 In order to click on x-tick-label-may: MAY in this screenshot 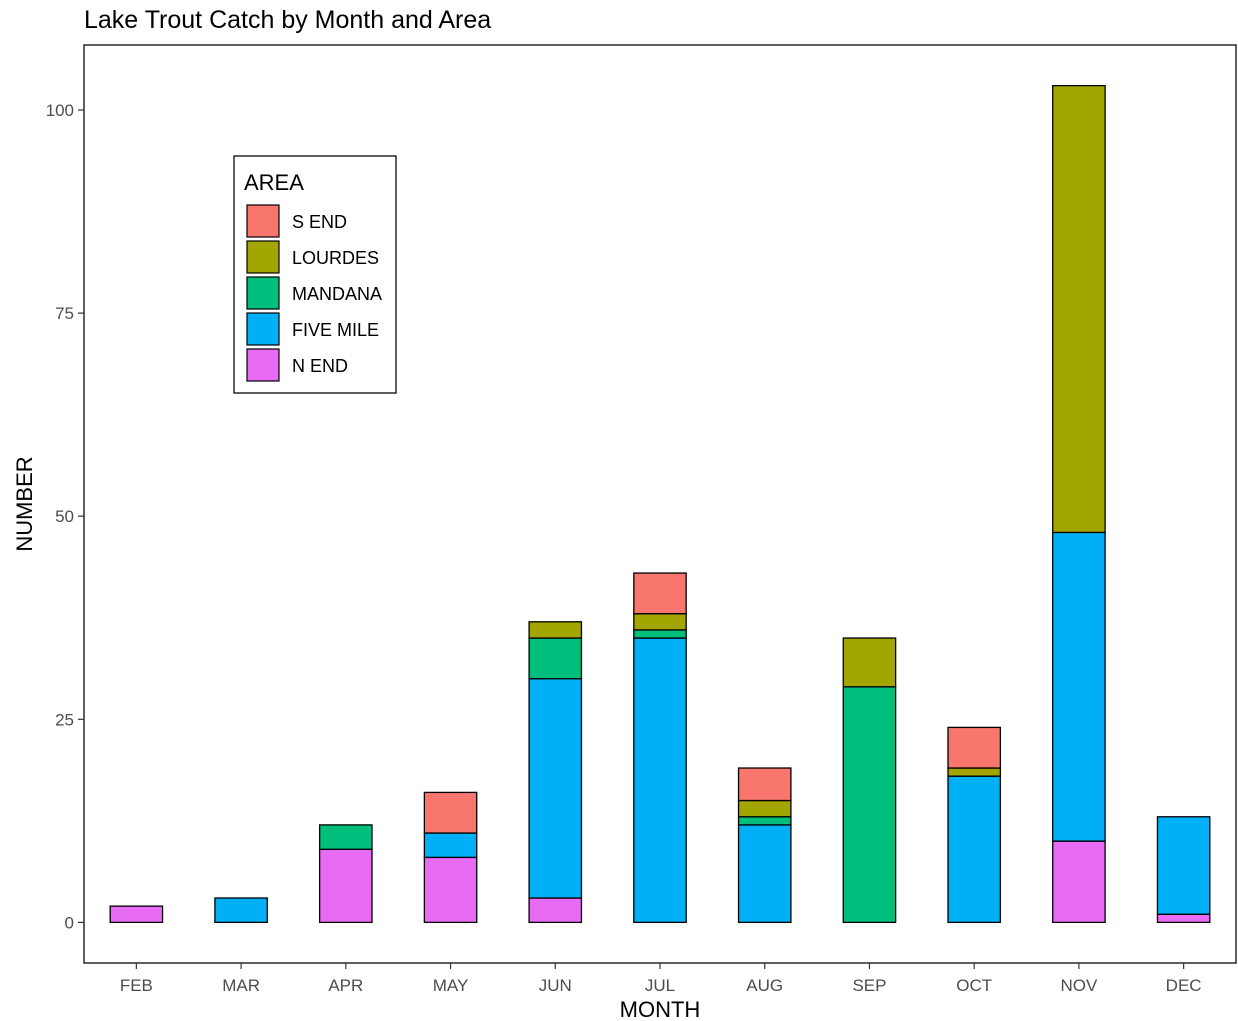, I will do `click(451, 985)`.